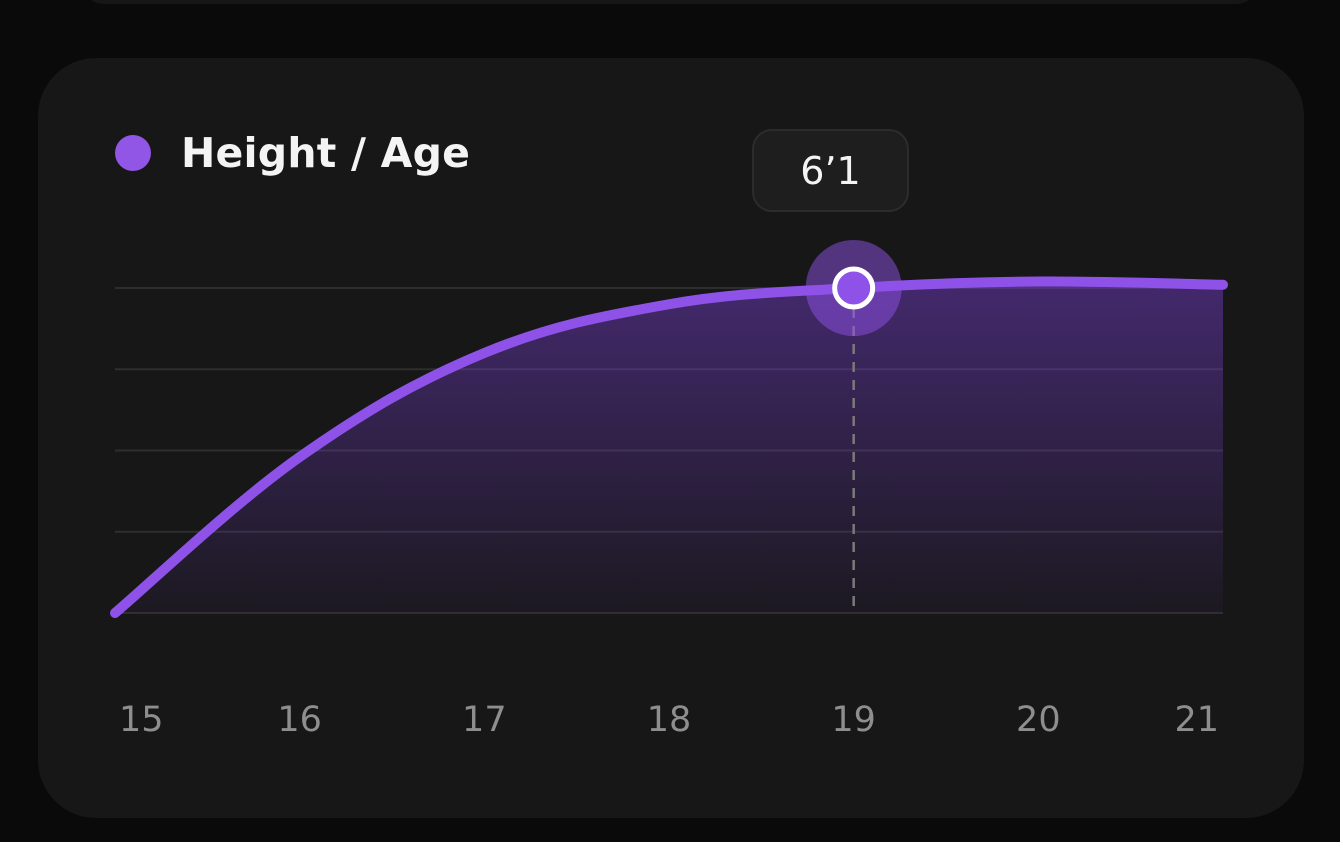 This screenshot has width=1340, height=842. Describe the element at coordinates (133, 153) in the screenshot. I see `legend-dot` at that location.